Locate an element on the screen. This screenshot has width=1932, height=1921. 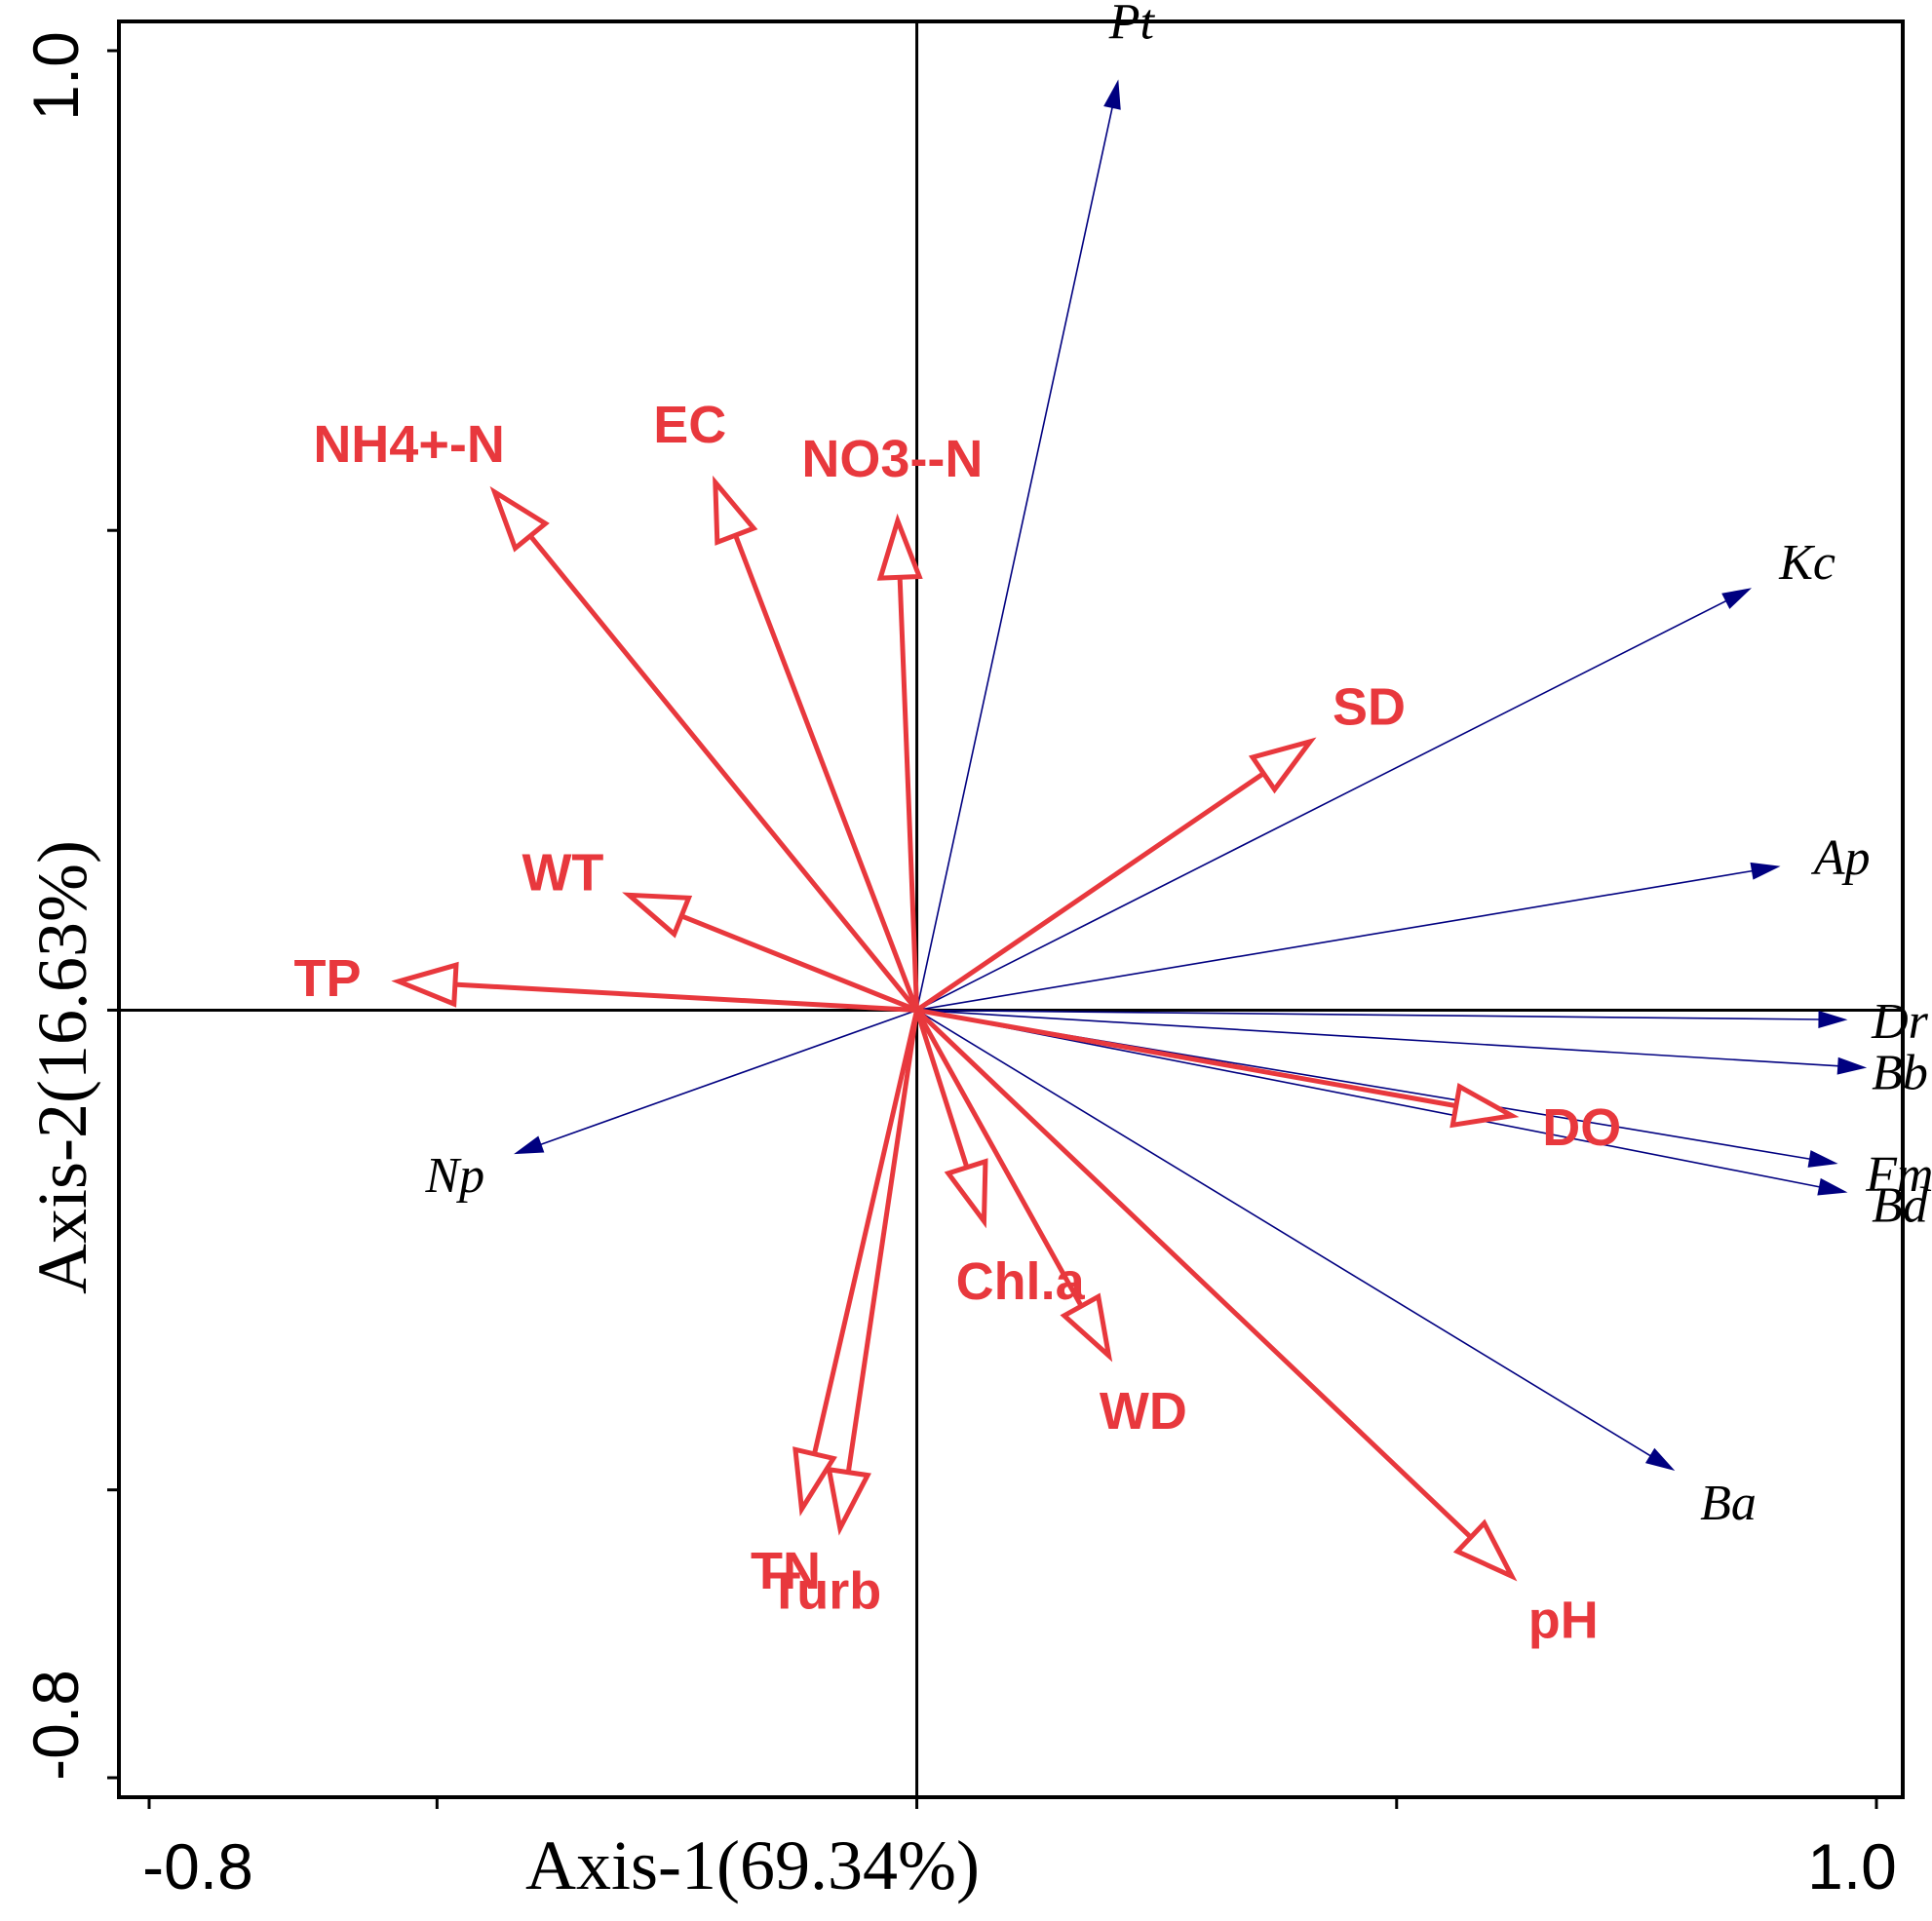
env-do-arrowhead is located at coordinates (1484, 1106).